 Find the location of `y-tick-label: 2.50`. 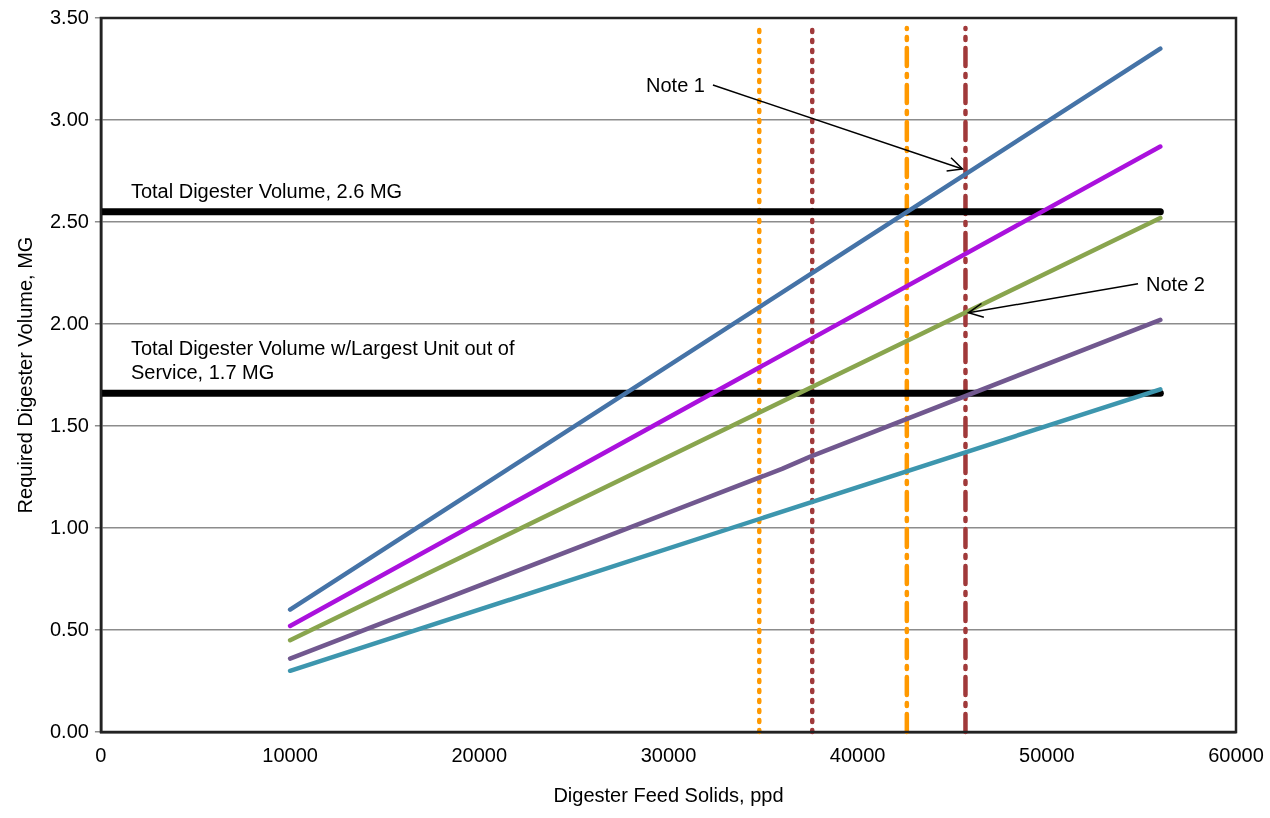

y-tick-label: 2.50 is located at coordinates (69, 220).